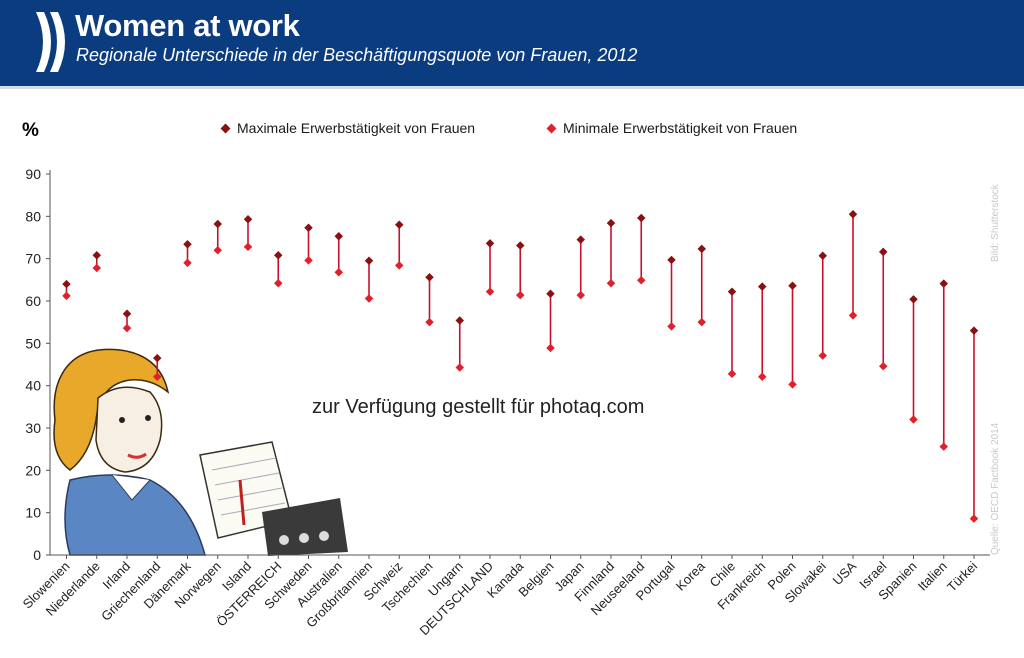  What do you see at coordinates (932, 576) in the screenshot?
I see `category-label: Italien` at bounding box center [932, 576].